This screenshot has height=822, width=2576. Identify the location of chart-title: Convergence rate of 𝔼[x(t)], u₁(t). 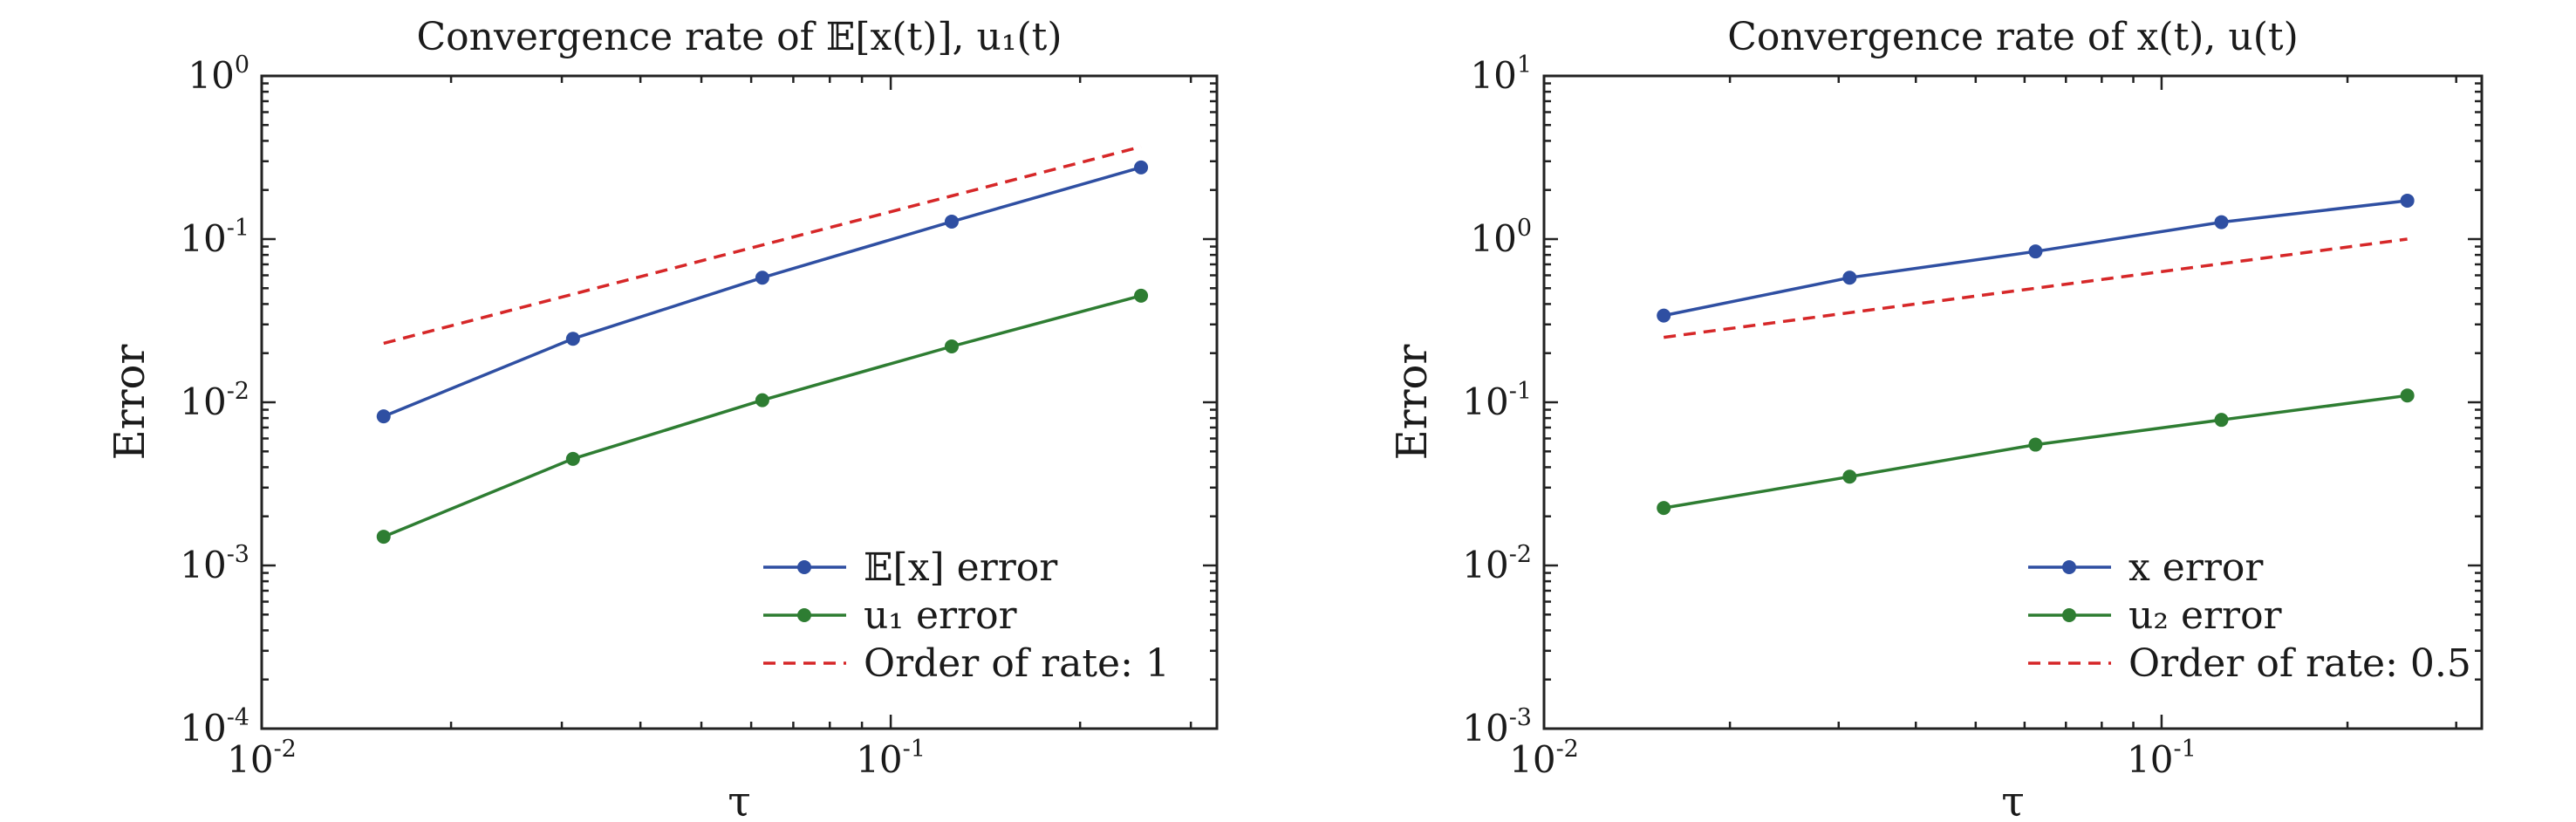
(739, 37).